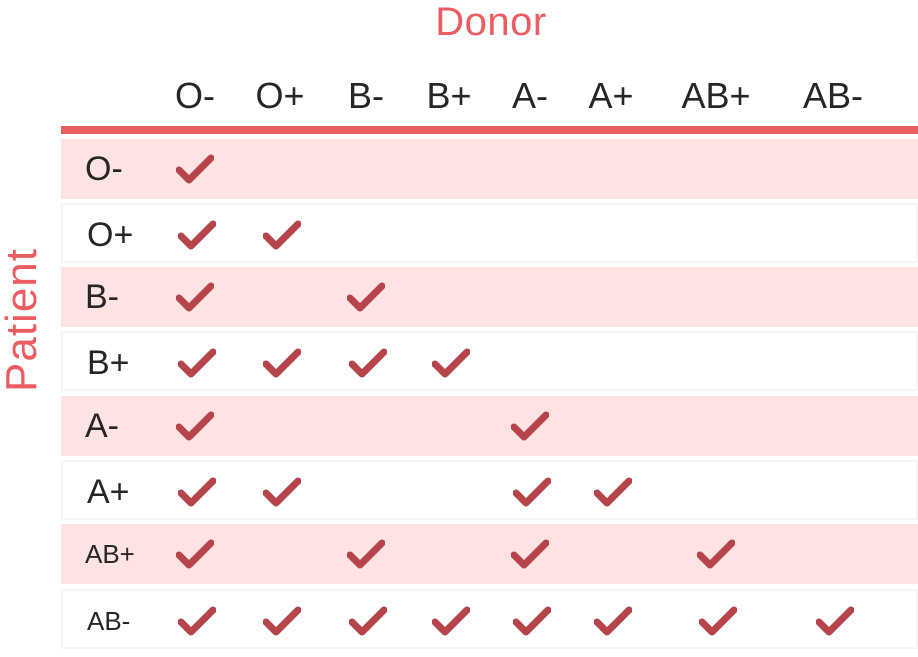 This screenshot has width=918, height=657. I want to click on row-label: O-, so click(104, 169).